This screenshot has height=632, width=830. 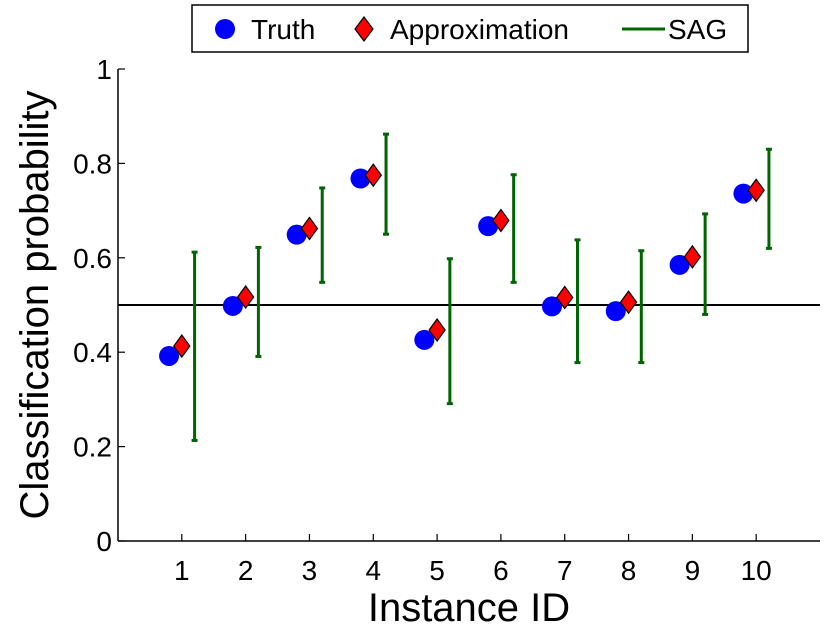 I want to click on y-tick-label: 0.6, so click(x=92, y=258).